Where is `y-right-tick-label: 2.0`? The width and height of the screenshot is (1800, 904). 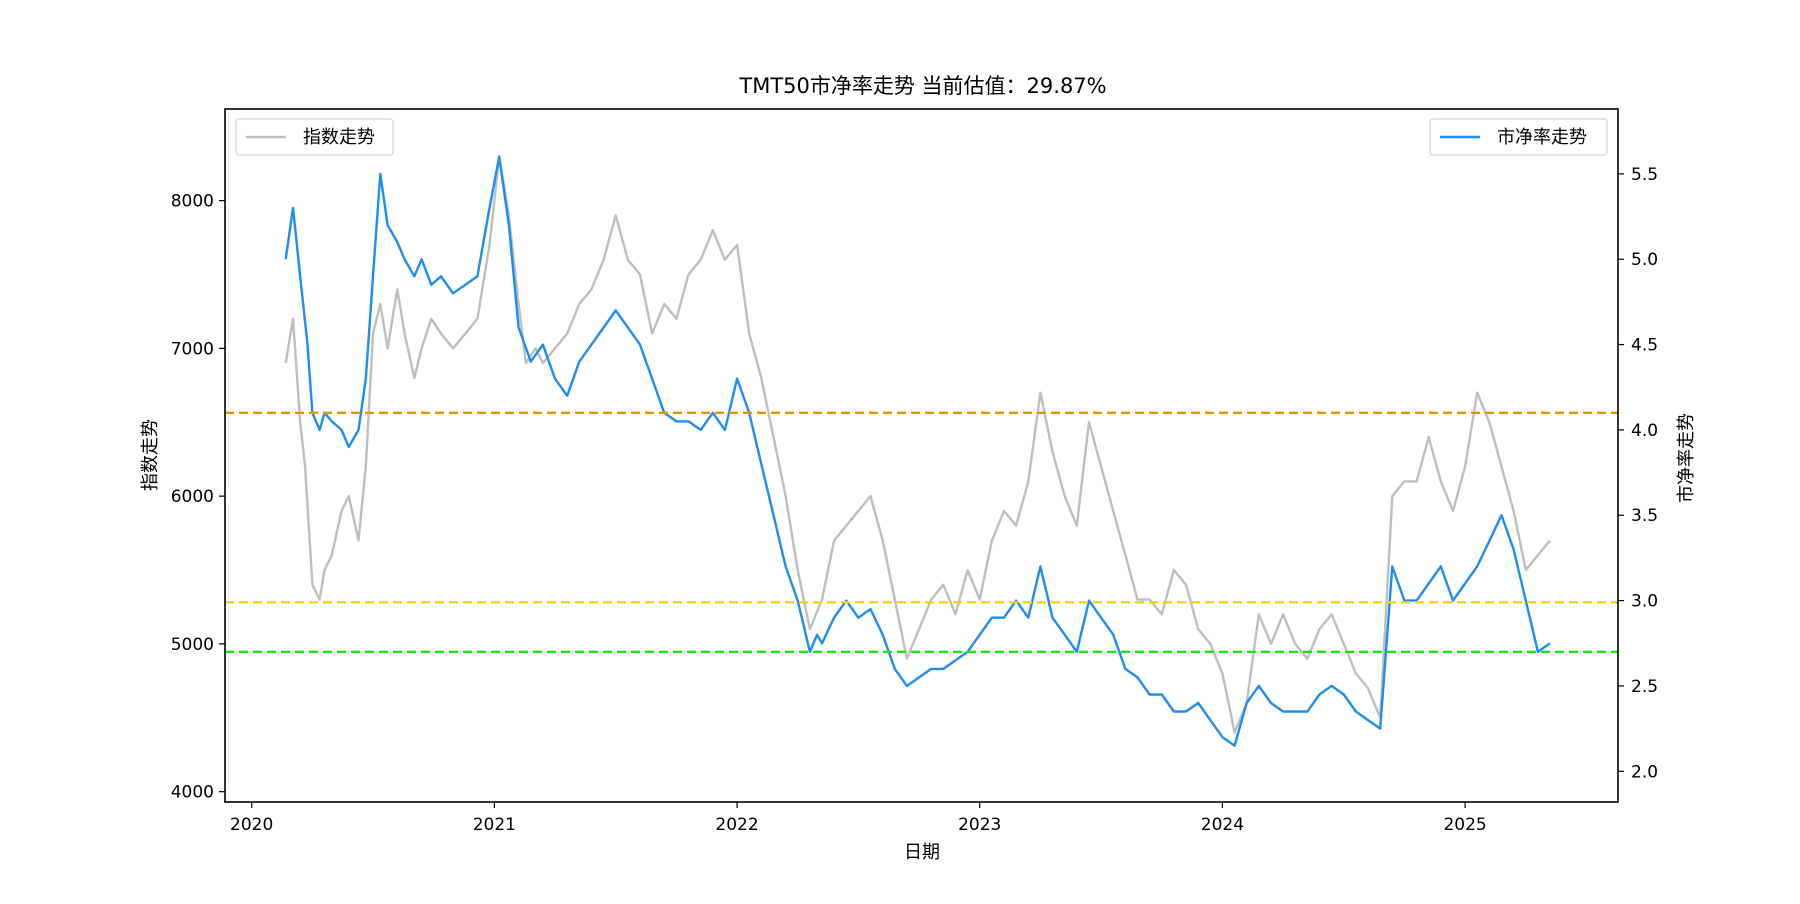 y-right-tick-label: 2.0 is located at coordinates (1644, 772).